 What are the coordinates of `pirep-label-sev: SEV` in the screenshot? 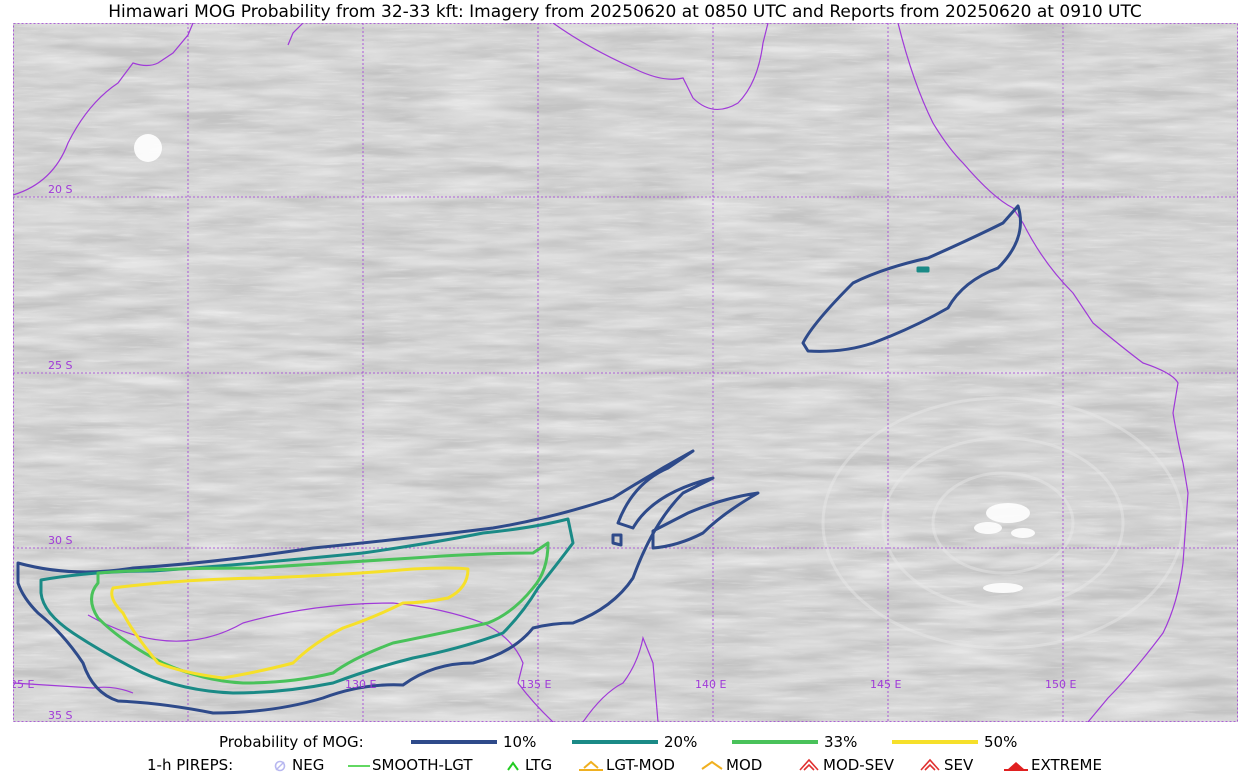 It's located at (959, 765).